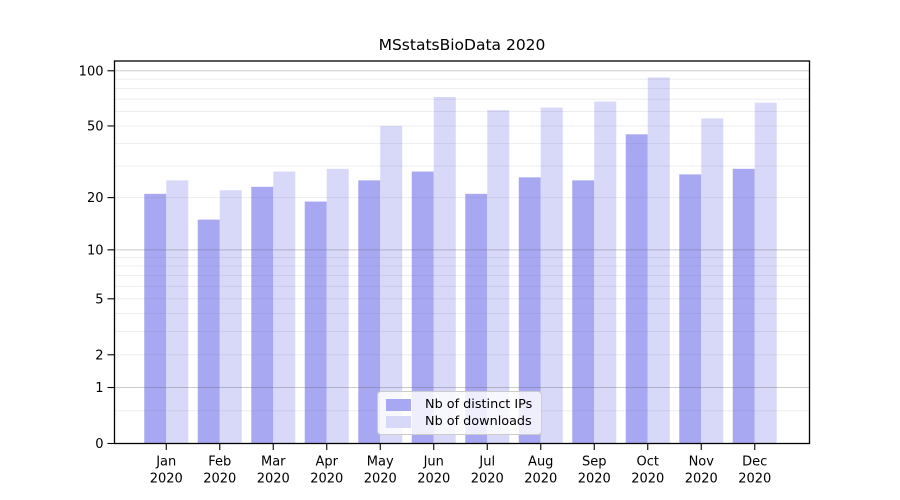 This screenshot has width=900, height=500. Describe the element at coordinates (398, 421) in the screenshot. I see `legend-swatch-downloads` at that location.